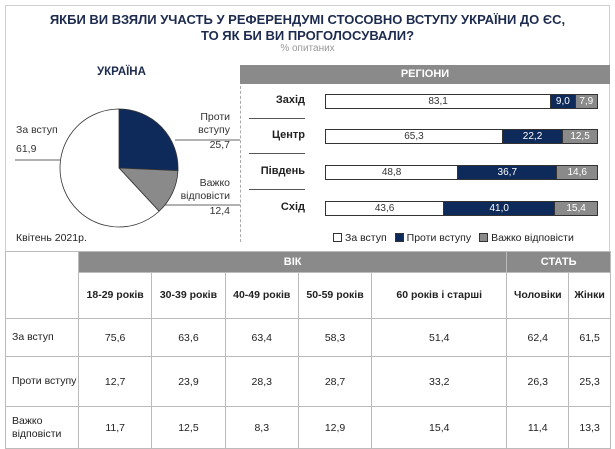 The width and height of the screenshot is (615, 449). Describe the element at coordinates (42, 427) in the screenshot. I see `row-label: Важко відповісти` at that location.